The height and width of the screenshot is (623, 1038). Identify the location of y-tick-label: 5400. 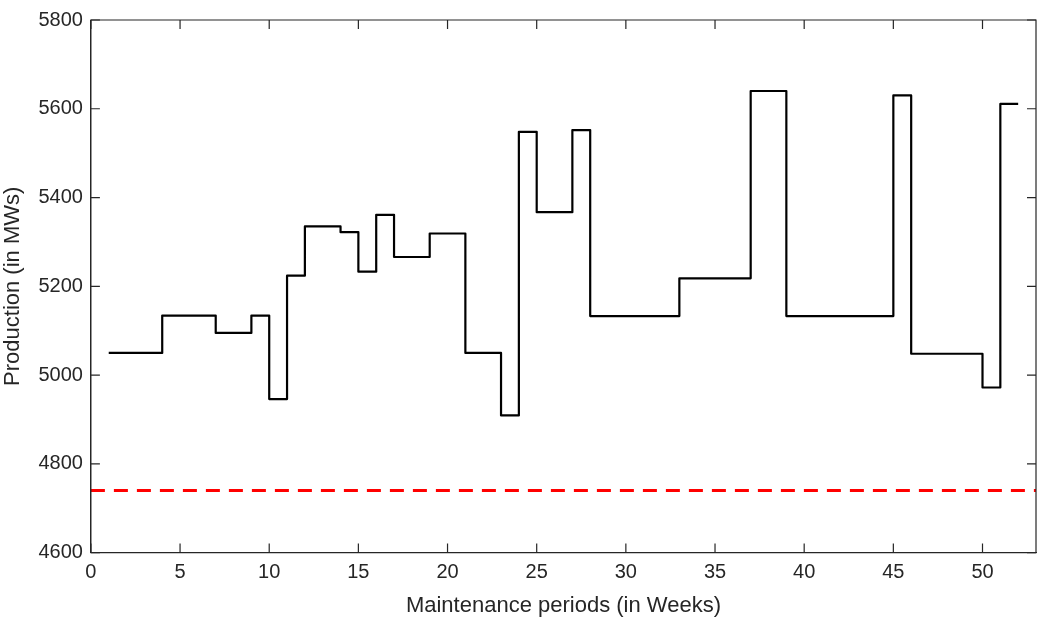
(60, 196).